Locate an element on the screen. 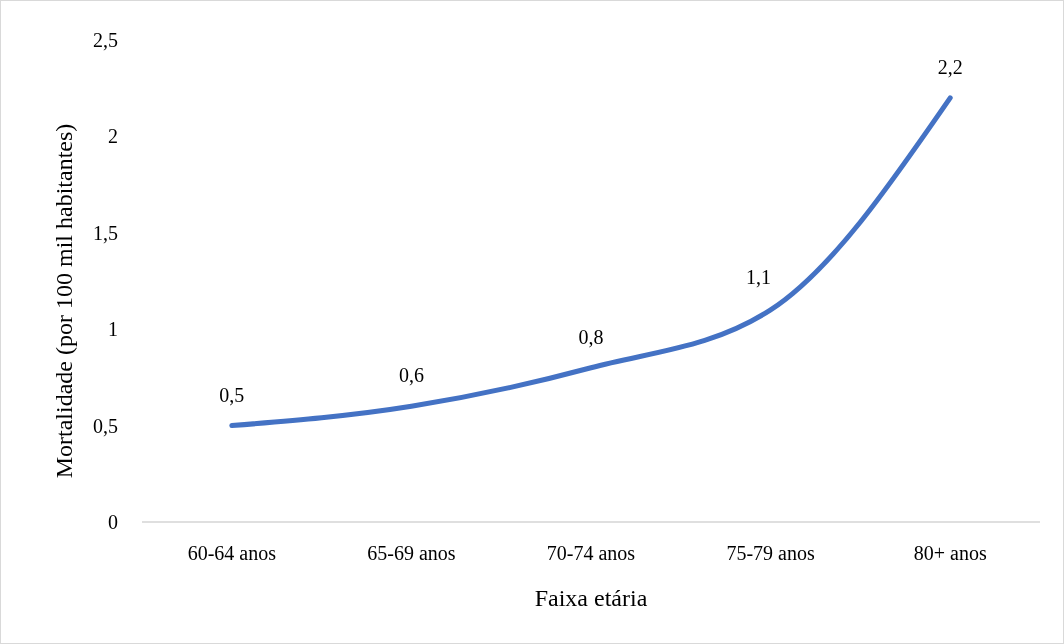  data-label: 1,1 is located at coordinates (759, 276).